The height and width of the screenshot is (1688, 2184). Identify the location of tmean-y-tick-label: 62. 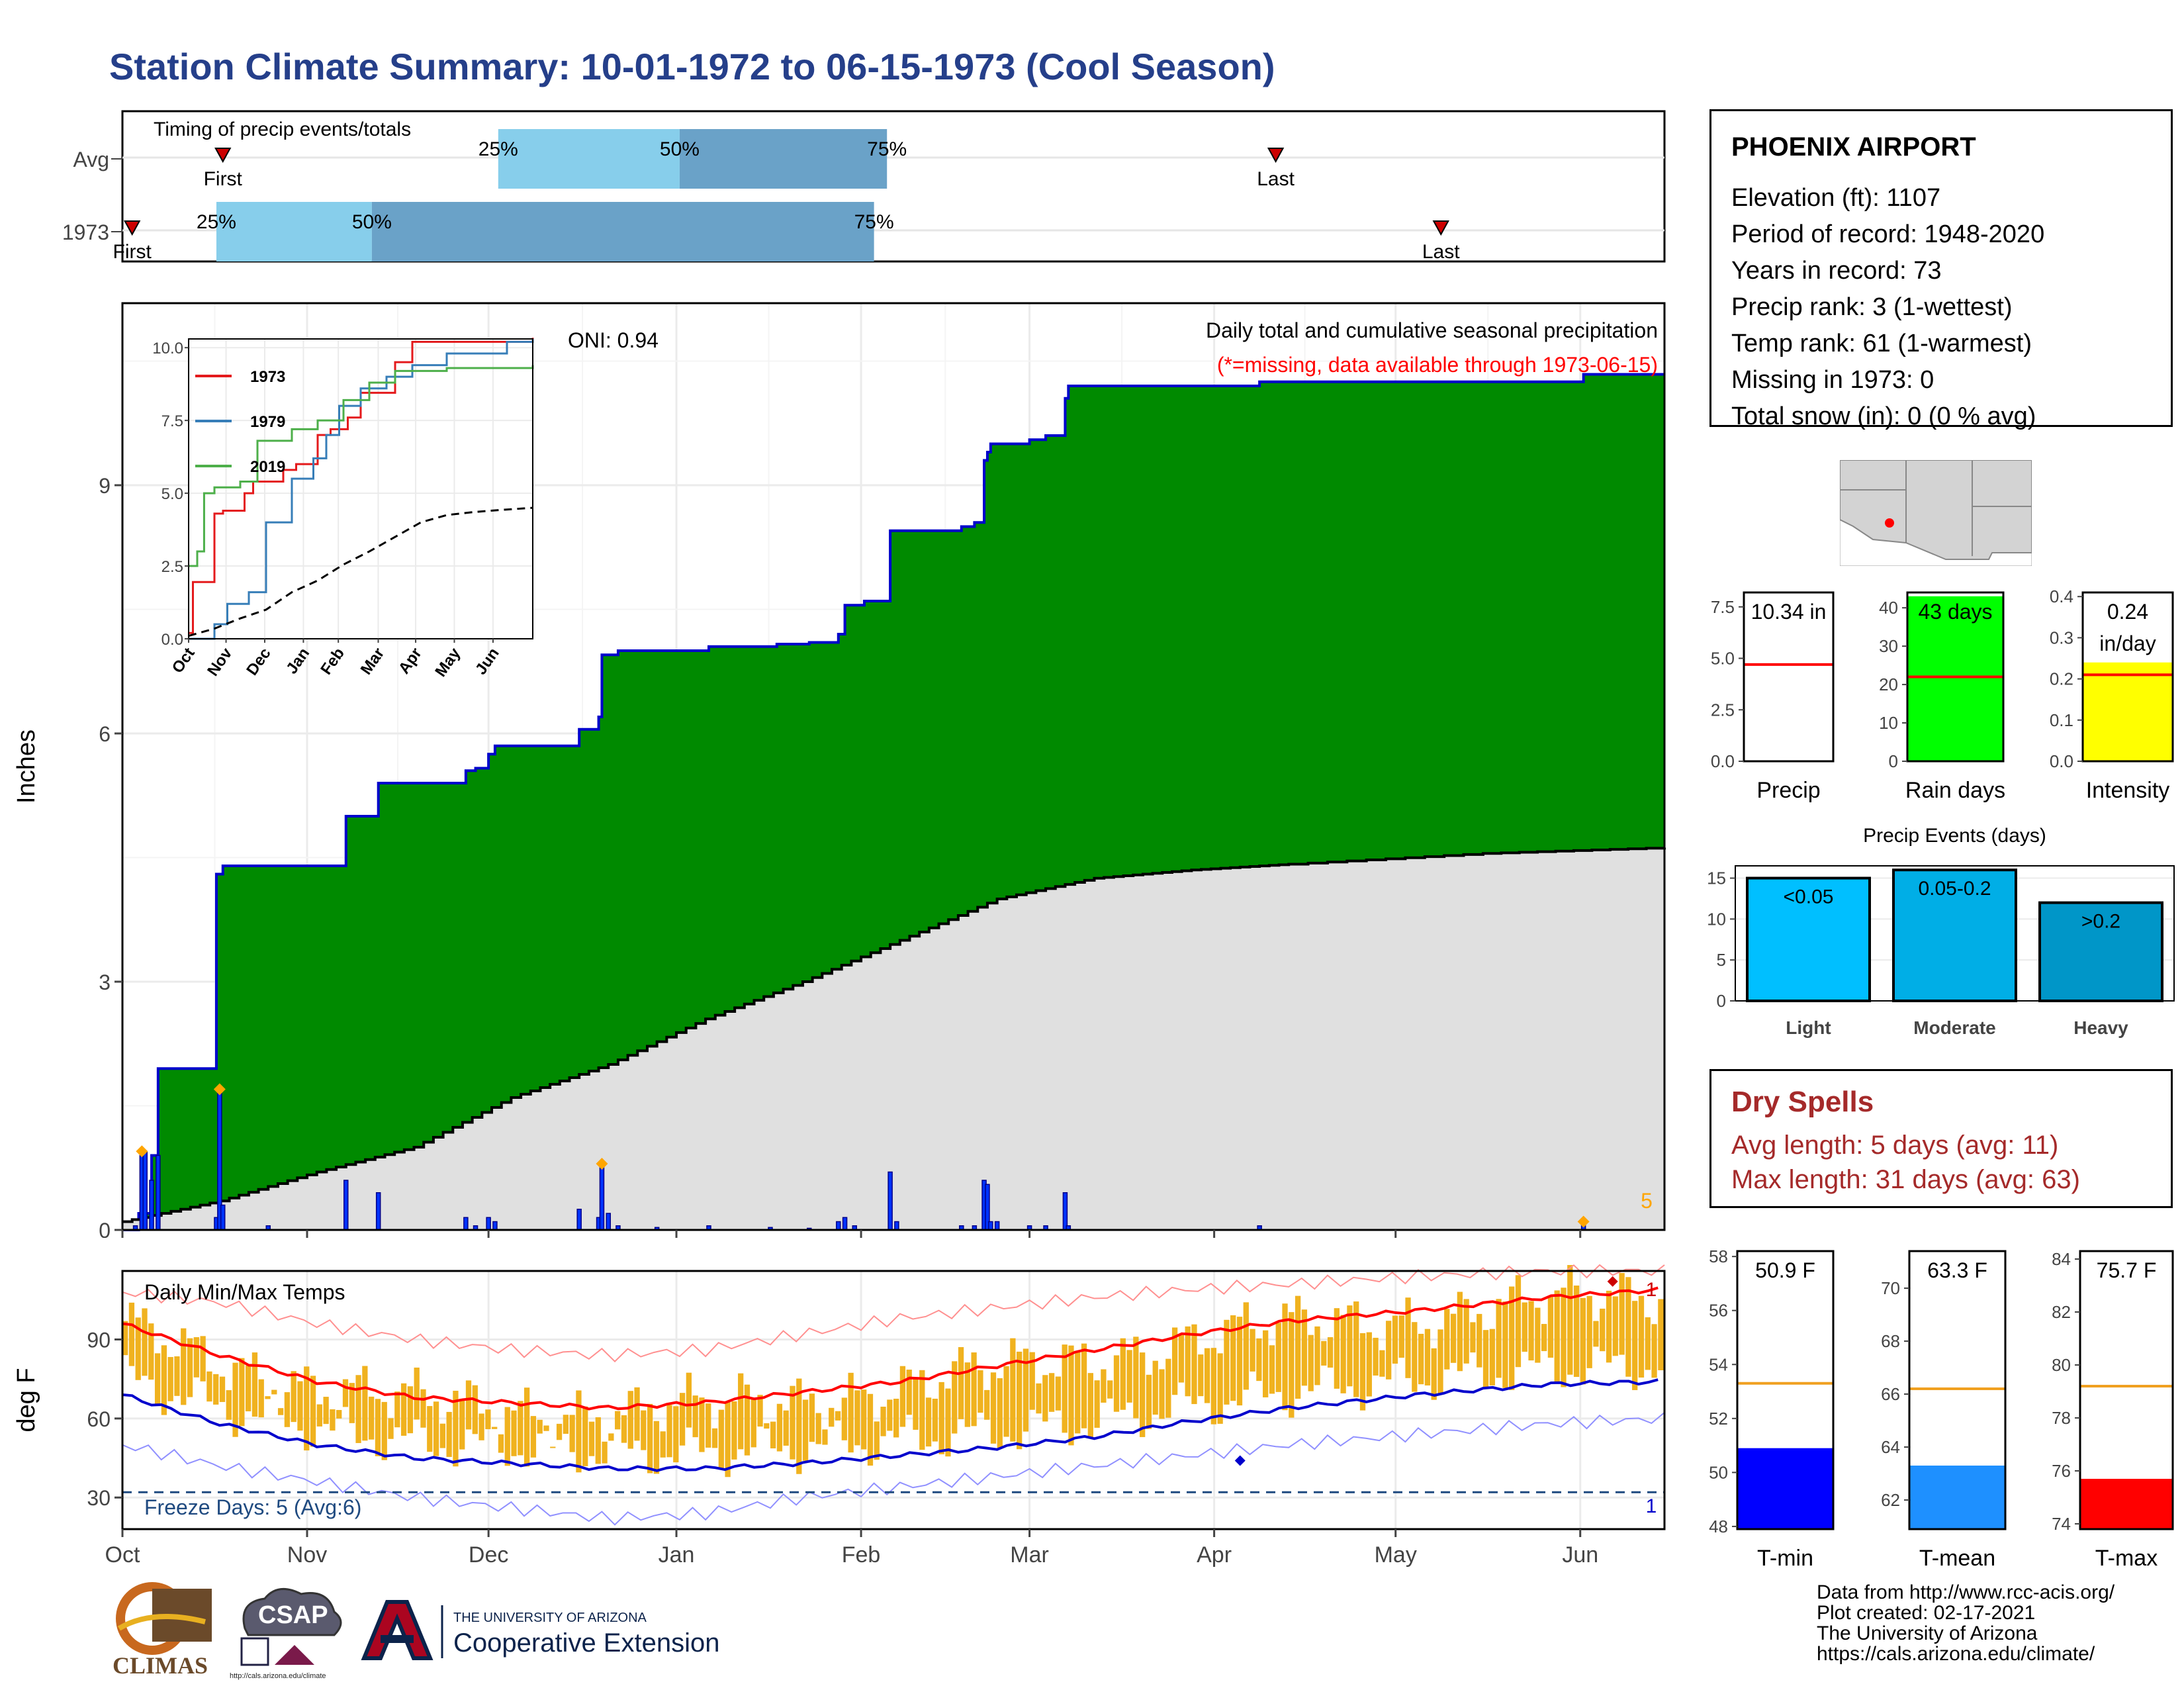
(1891, 1500).